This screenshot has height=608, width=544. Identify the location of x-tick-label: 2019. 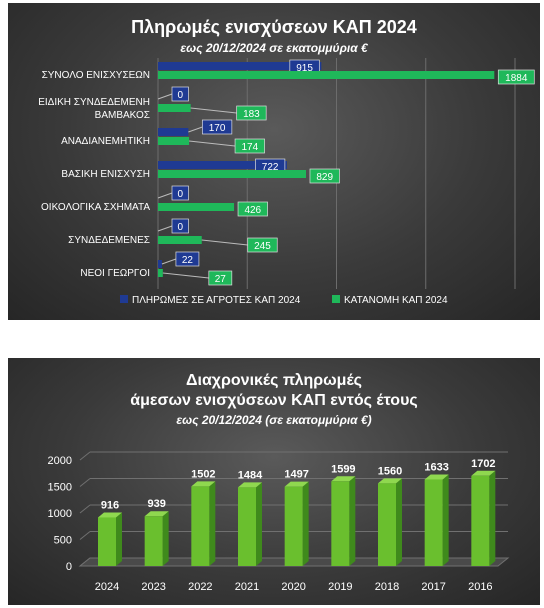
(340, 587).